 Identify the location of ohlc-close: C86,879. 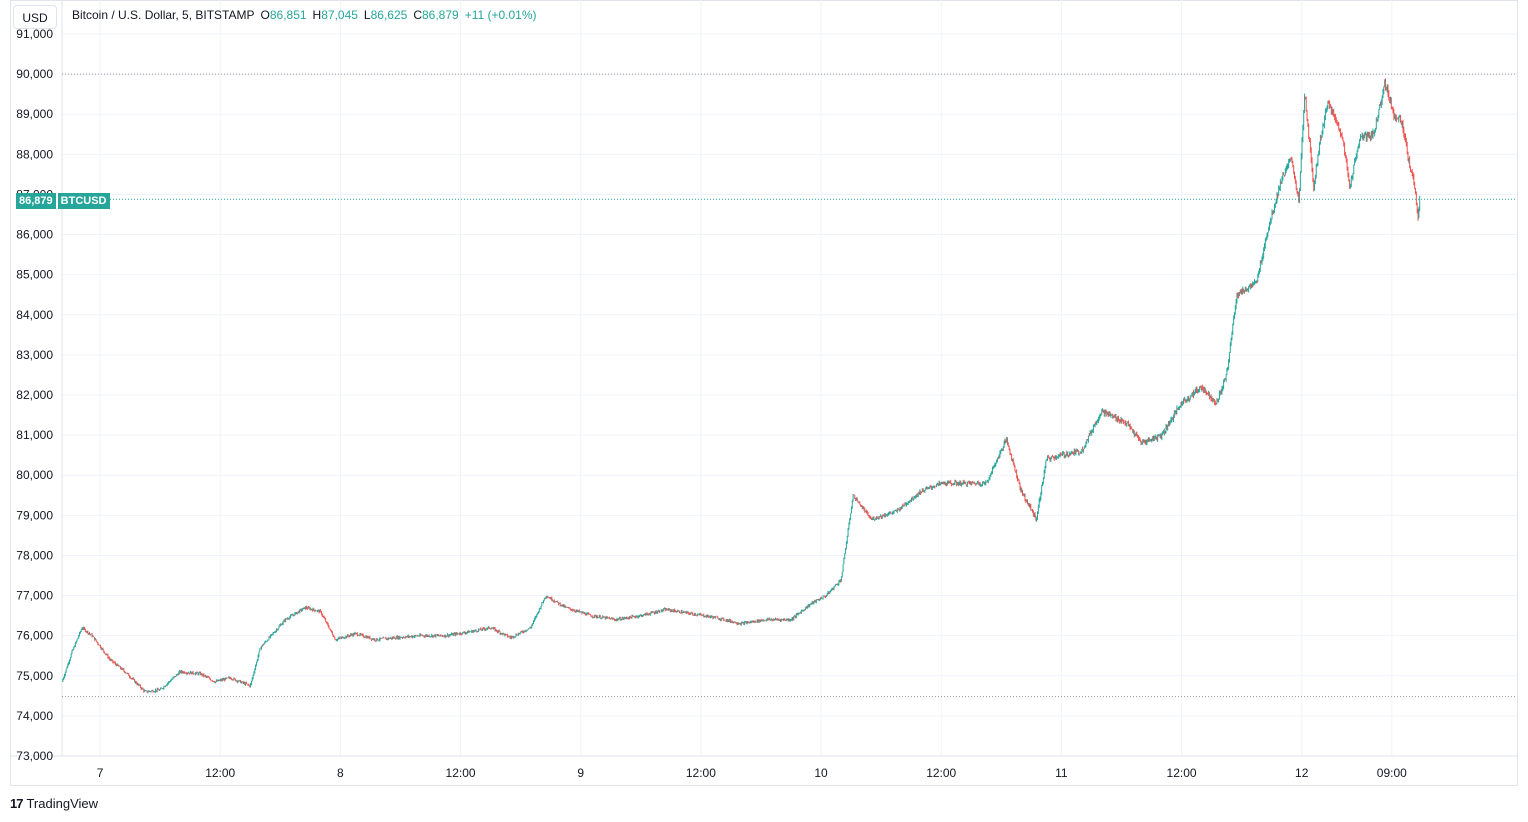
(435, 15).